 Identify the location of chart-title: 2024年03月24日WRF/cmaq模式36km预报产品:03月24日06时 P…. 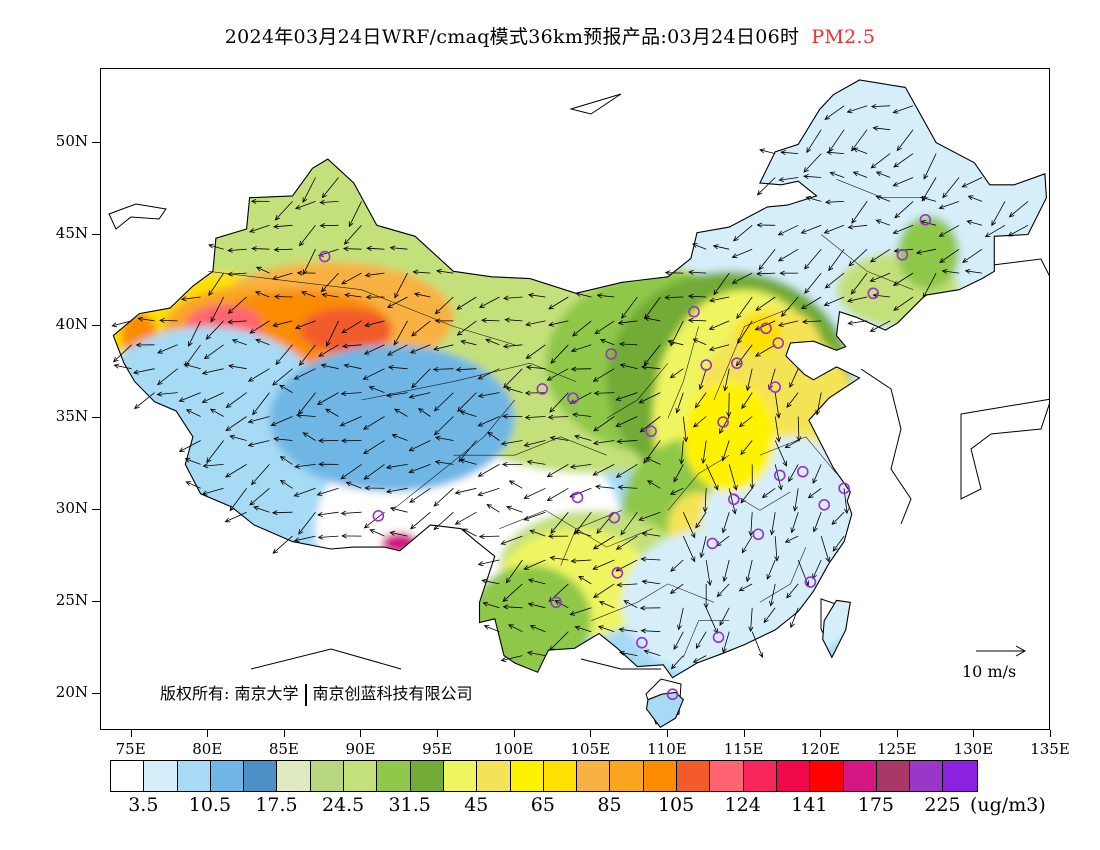
(550, 35).